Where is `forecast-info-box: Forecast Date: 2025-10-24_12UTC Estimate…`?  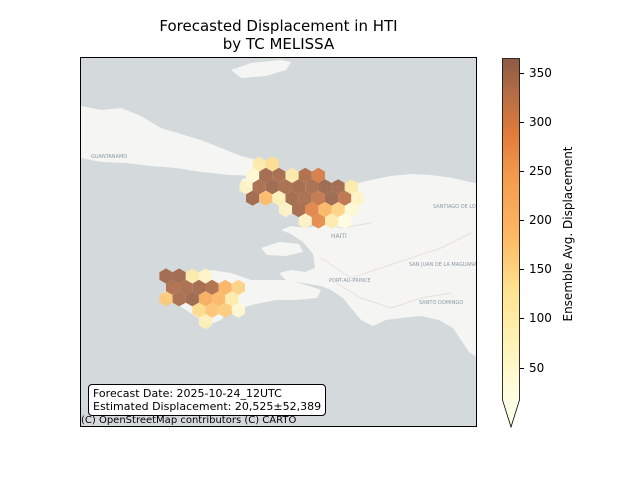 forecast-info-box: Forecast Date: 2025-10-24_12UTC Estimate… is located at coordinates (207, 400).